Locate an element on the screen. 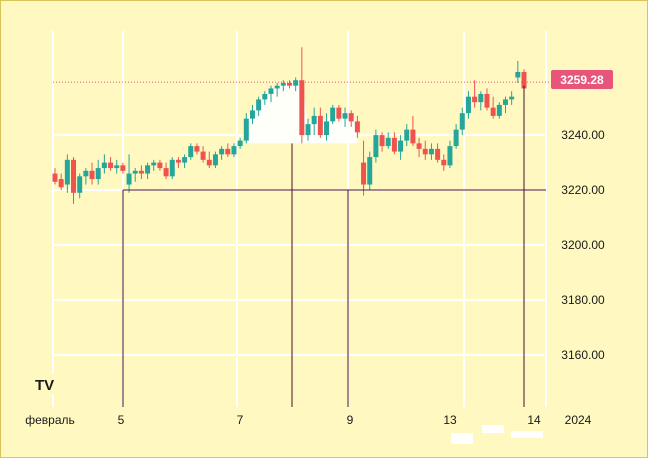 This screenshot has width=650, height=460. x-tick-label: февраль is located at coordinates (50, 420).